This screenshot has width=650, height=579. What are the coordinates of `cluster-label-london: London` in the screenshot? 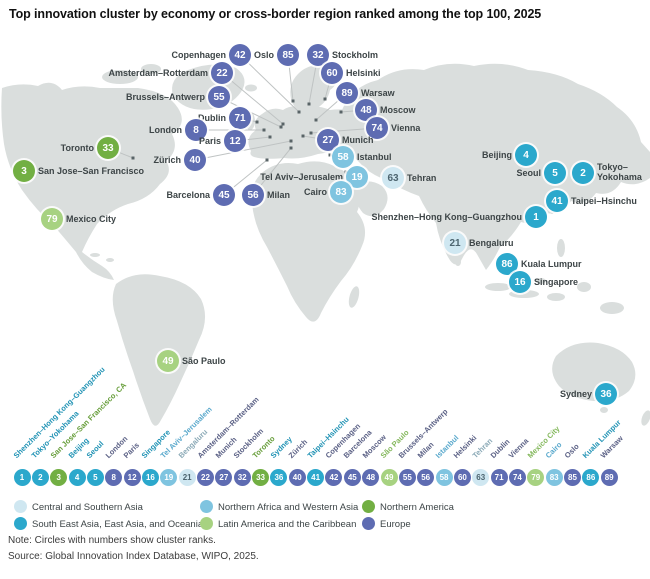 It's located at (165, 130).